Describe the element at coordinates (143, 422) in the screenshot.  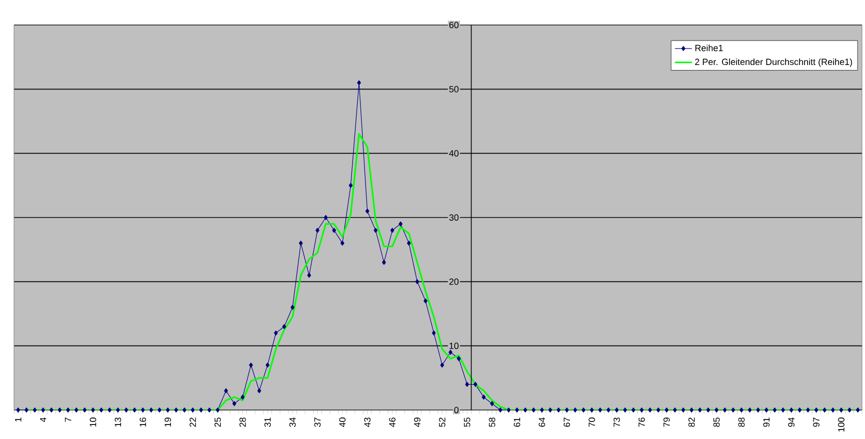
I see `x-tick-label: 16` at that location.